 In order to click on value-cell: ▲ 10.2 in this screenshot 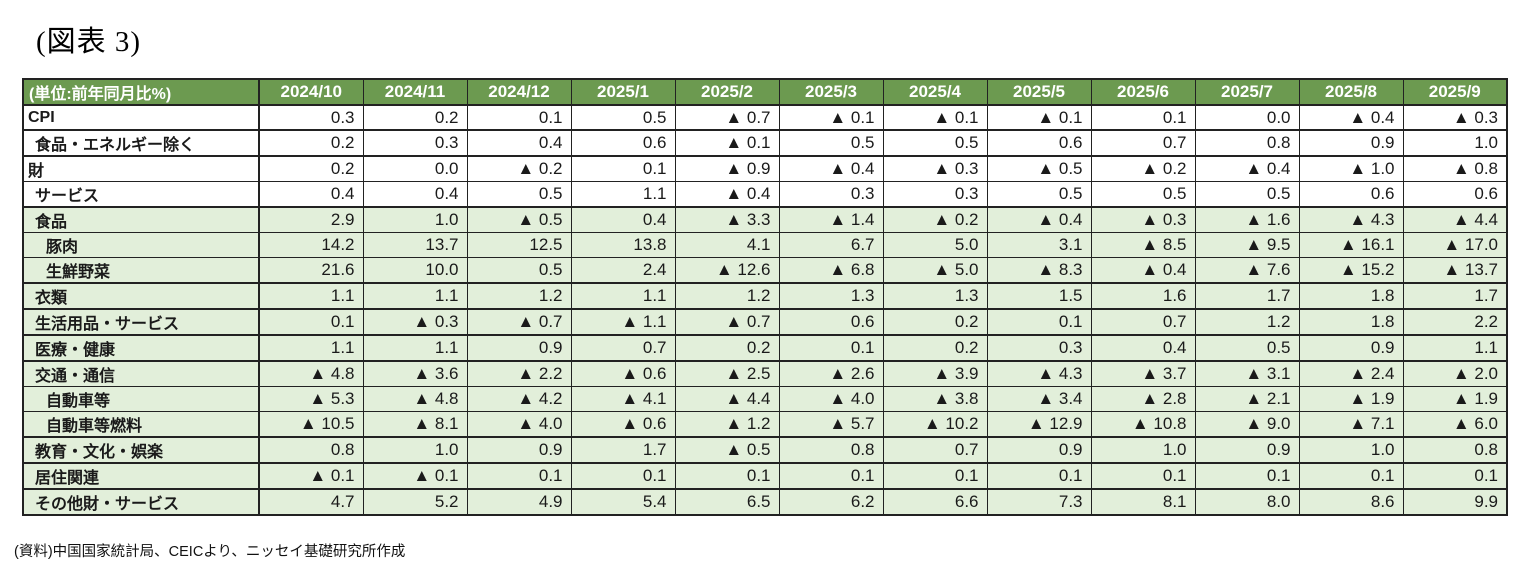, I will do `click(934, 424)`.